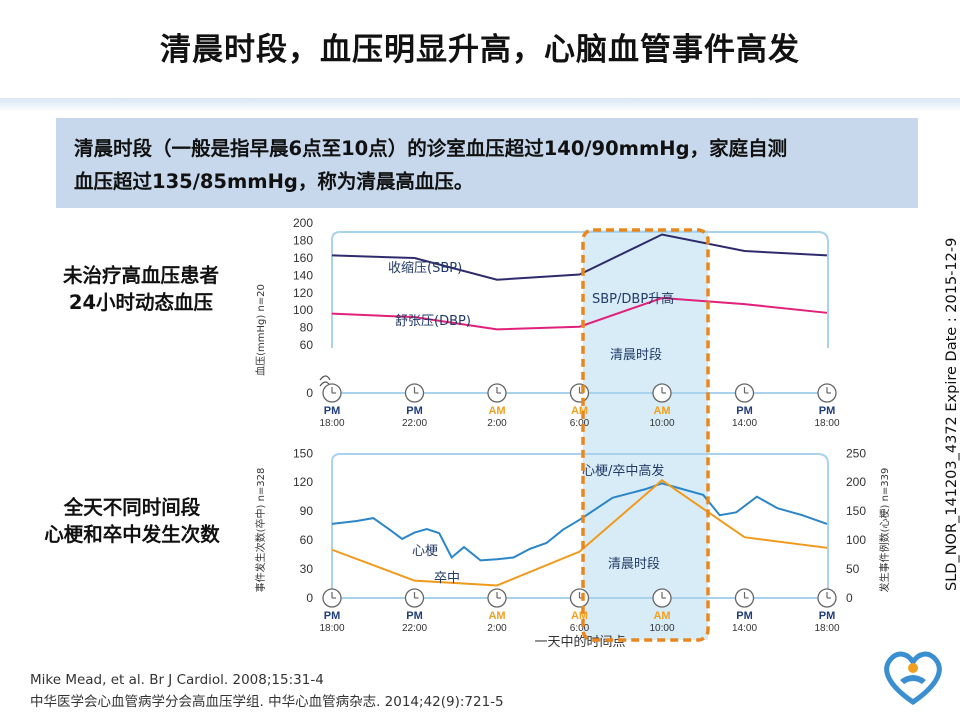  I want to click on definition-line-2: 血压超过135/85mmHg，称为清晨高血压。, so click(274, 181).